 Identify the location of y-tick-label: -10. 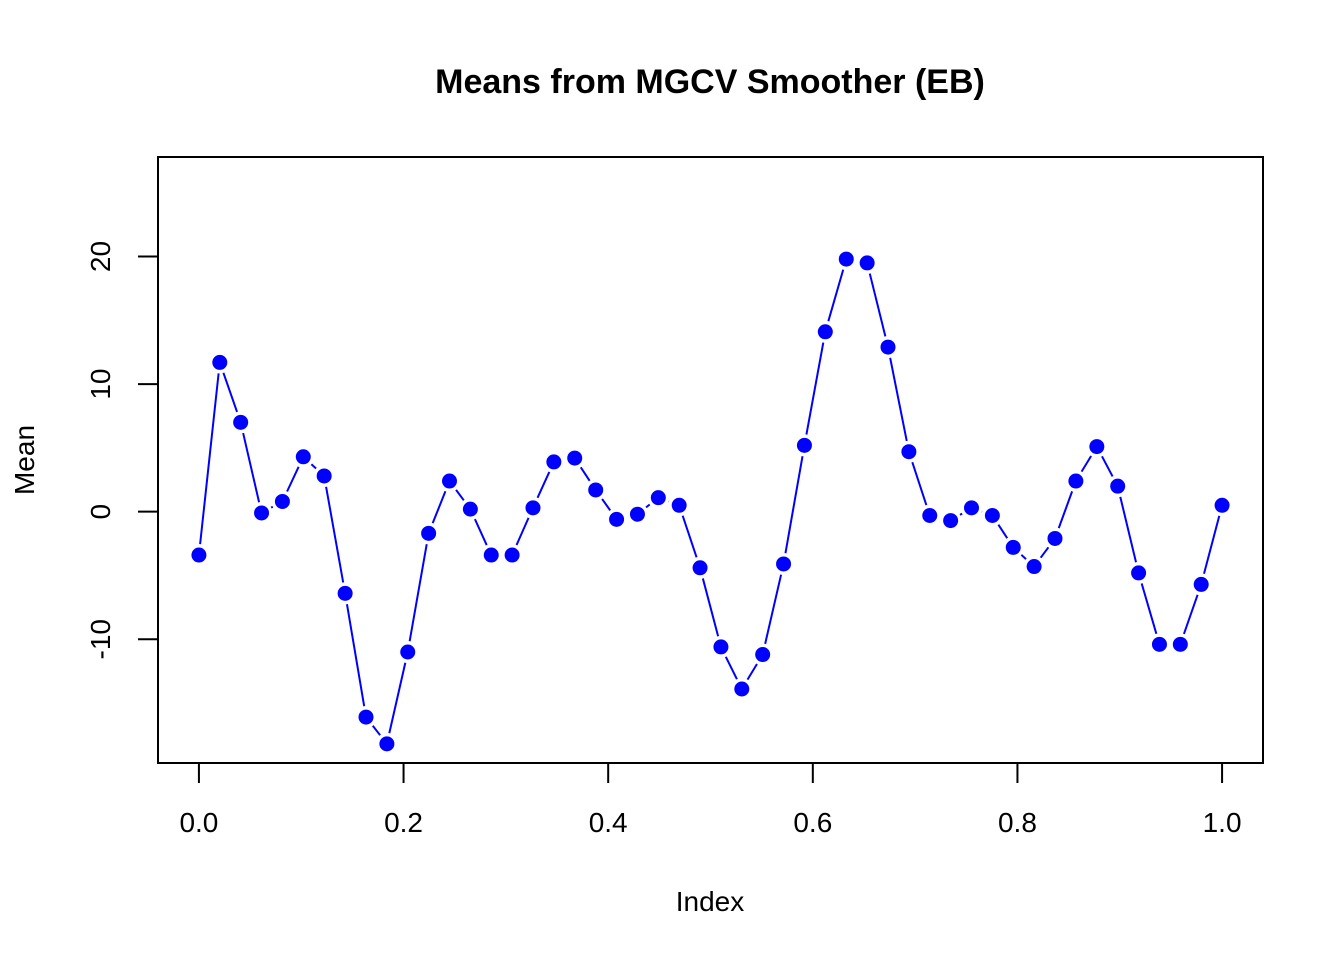
(100, 639).